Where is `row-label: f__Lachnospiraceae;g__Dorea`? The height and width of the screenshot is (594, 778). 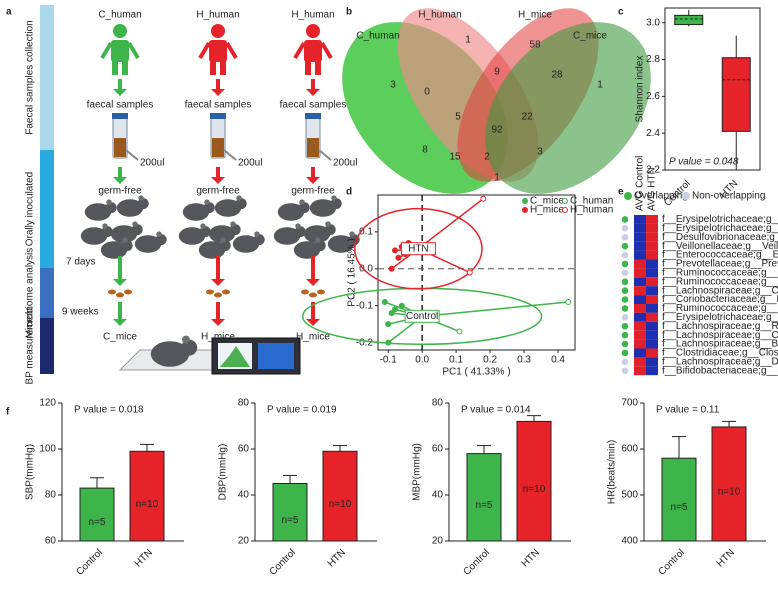 row-label: f__Lachnospiraceae;g__Dorea is located at coordinates (720, 361).